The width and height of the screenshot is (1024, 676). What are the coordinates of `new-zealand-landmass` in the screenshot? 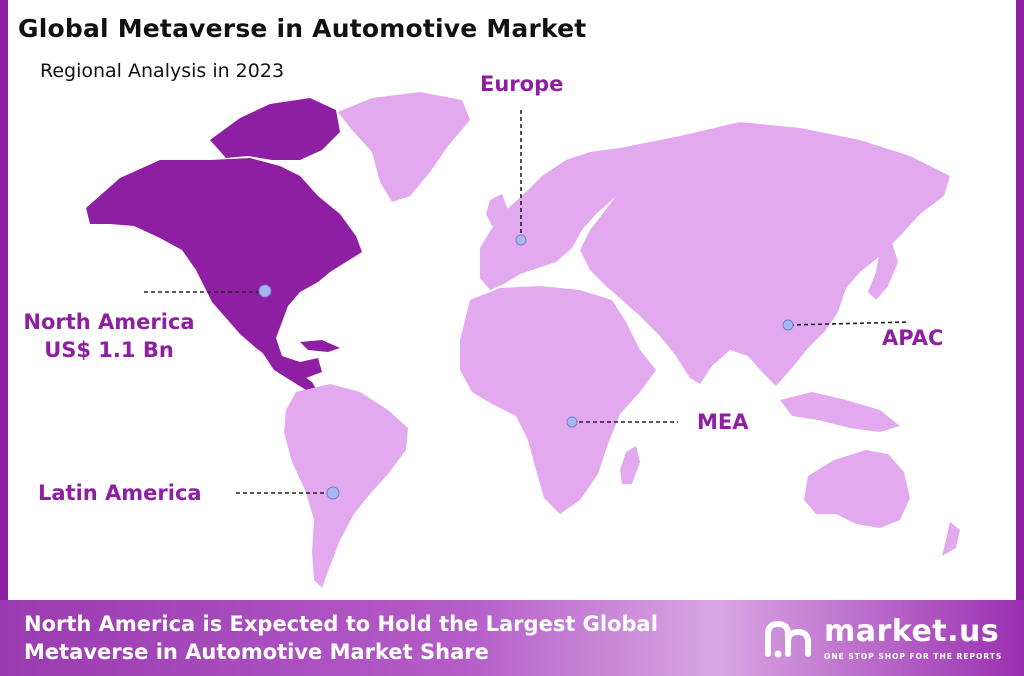 It's located at (951, 539).